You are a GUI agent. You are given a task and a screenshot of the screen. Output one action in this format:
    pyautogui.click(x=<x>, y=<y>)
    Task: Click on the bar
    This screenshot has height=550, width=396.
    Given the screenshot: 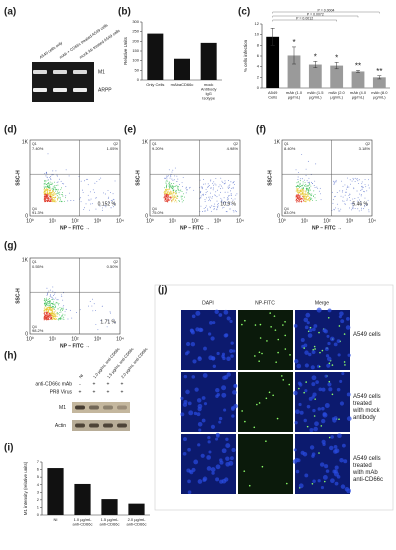 What is the action you would take?
    pyautogui.click(x=136, y=509)
    